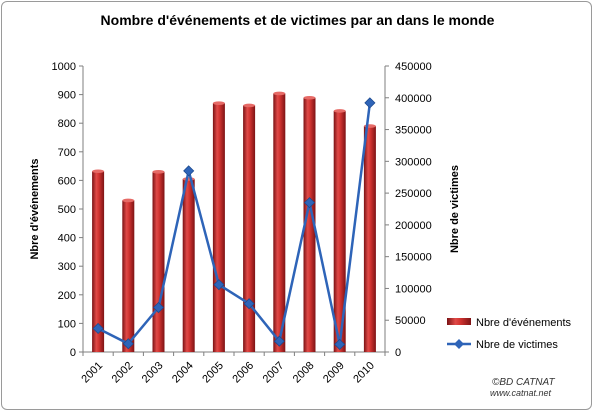  What do you see at coordinates (521, 393) in the screenshot?
I see `credit-line-2: www.catnat.net` at bounding box center [521, 393].